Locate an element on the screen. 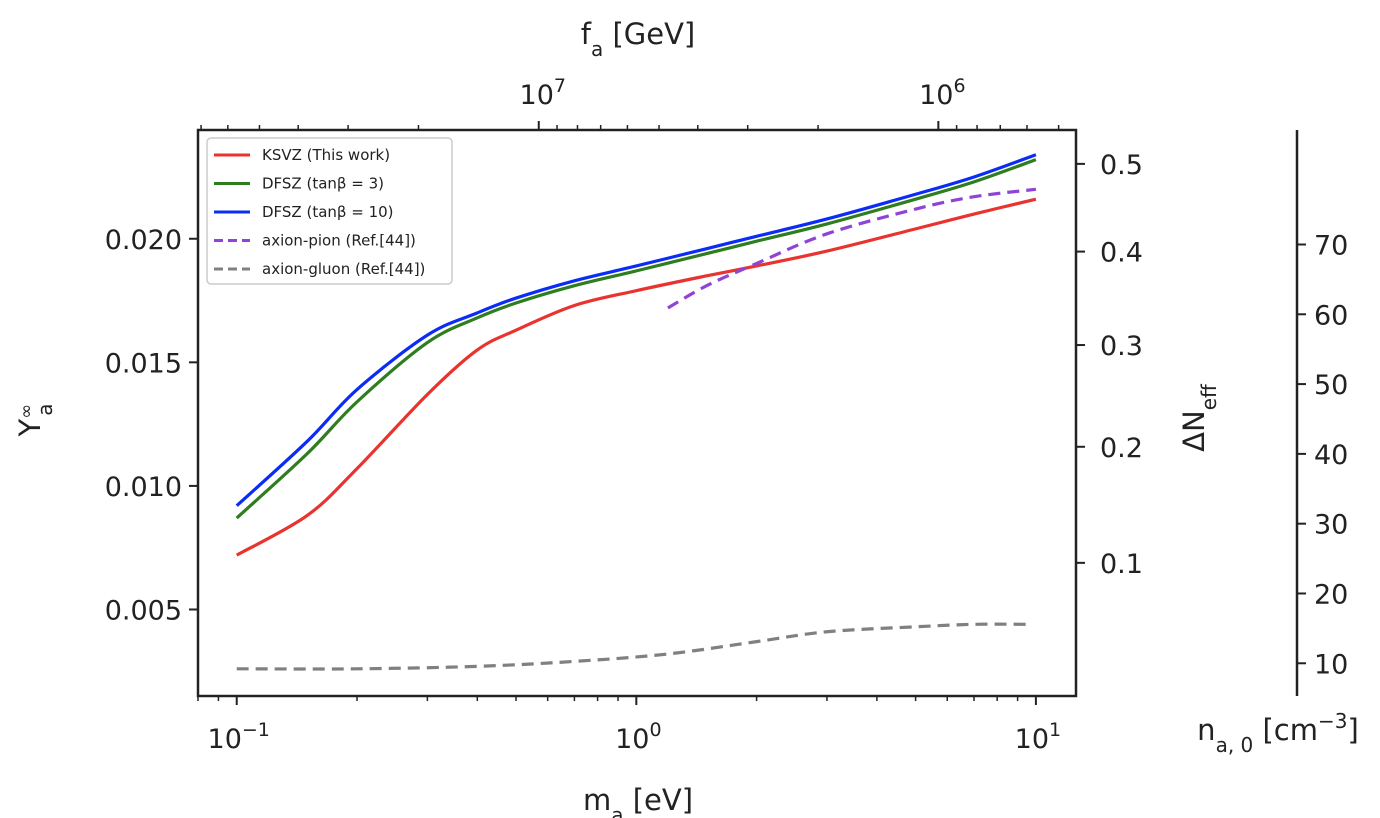 The image size is (1380, 818). far-right-axis-label: na, 0 [cm−3] is located at coordinates (1278, 733).